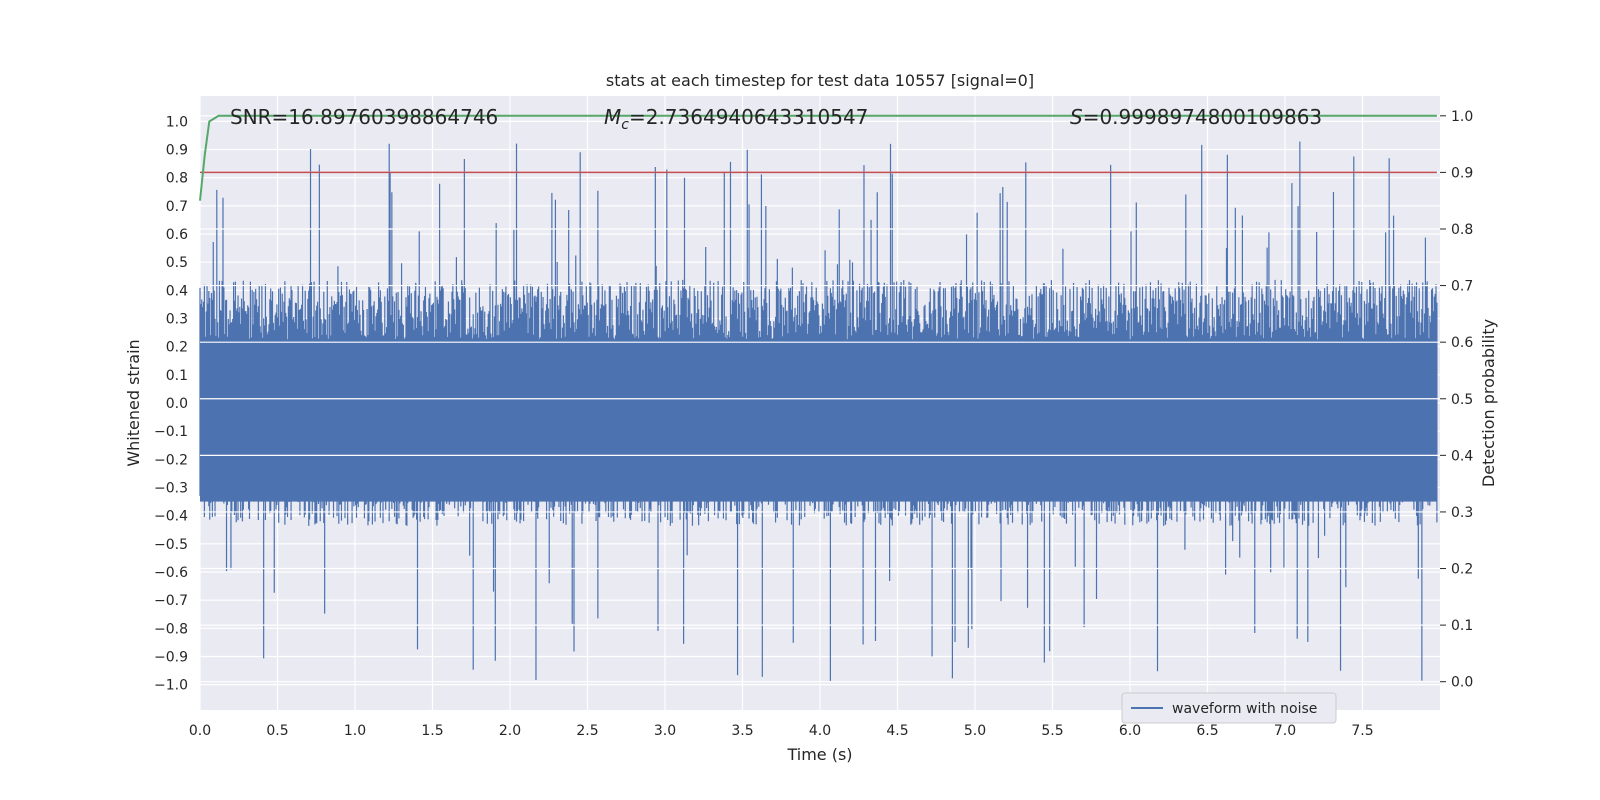 The image size is (1600, 800). What do you see at coordinates (177, 122) in the screenshot?
I see `y-tick-label: 1.0` at bounding box center [177, 122].